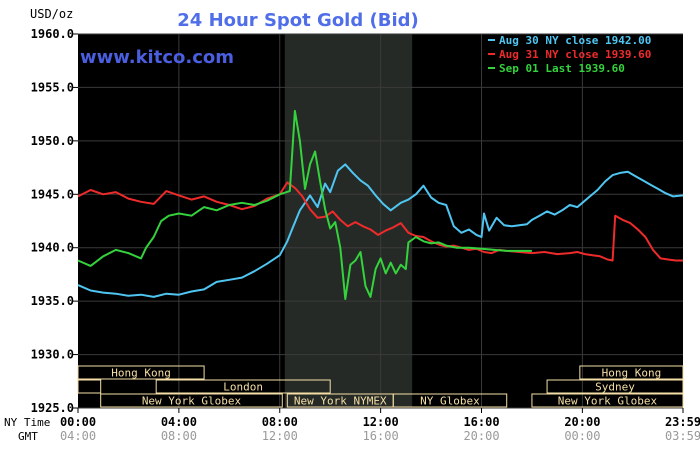  Describe the element at coordinates (280, 436) in the screenshot. I see `x-tick-label-gmt: 12:00` at that location.